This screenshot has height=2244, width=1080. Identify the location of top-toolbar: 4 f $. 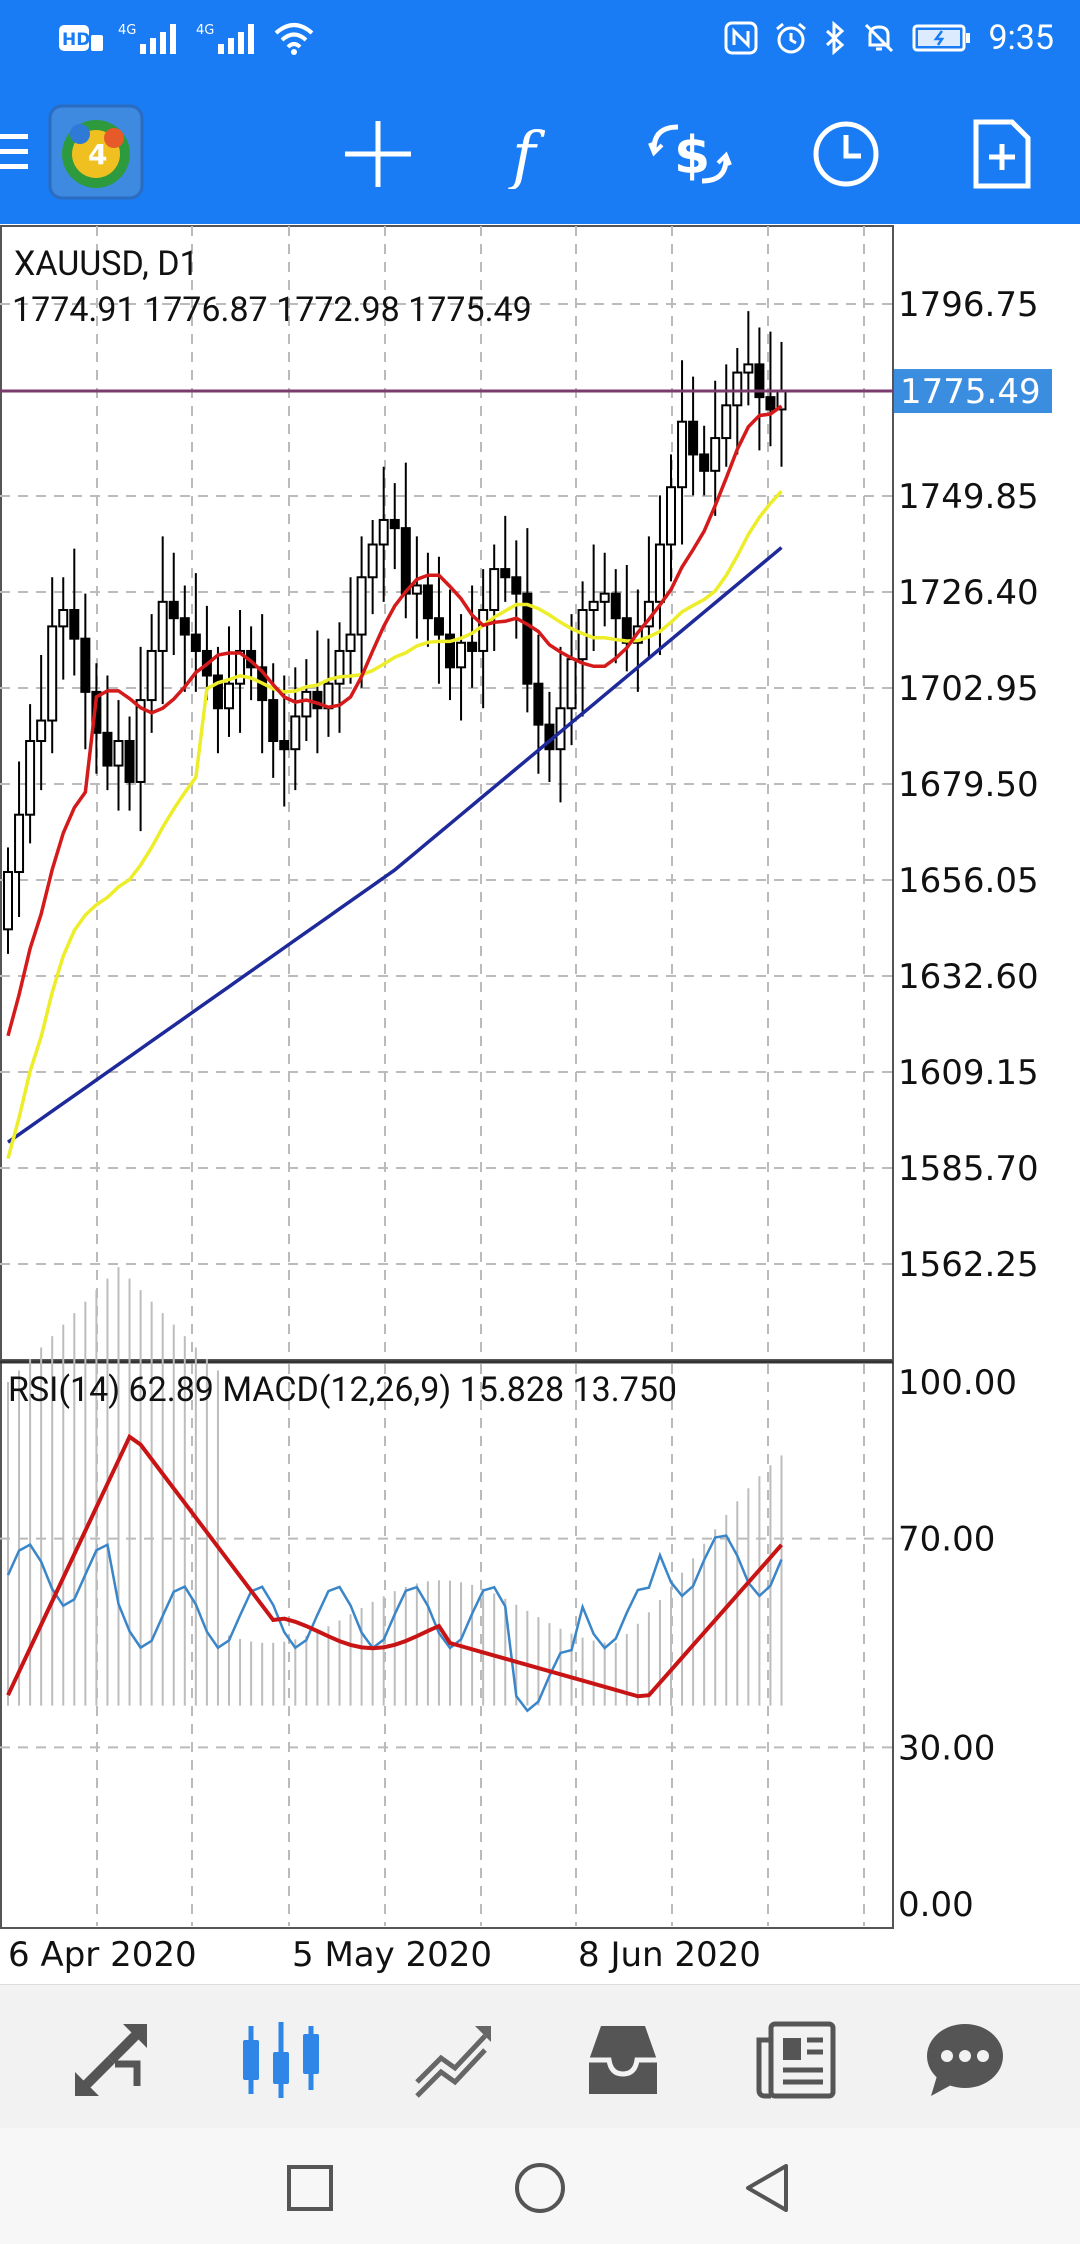
(540, 153).